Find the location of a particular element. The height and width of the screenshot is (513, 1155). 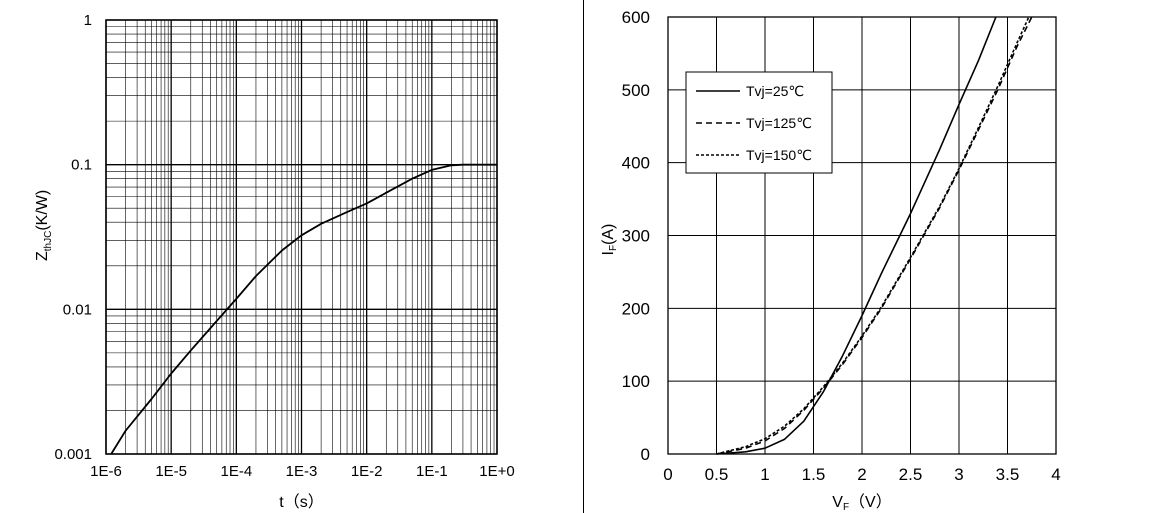

y-tick-label: 0.01 is located at coordinates (77, 309).